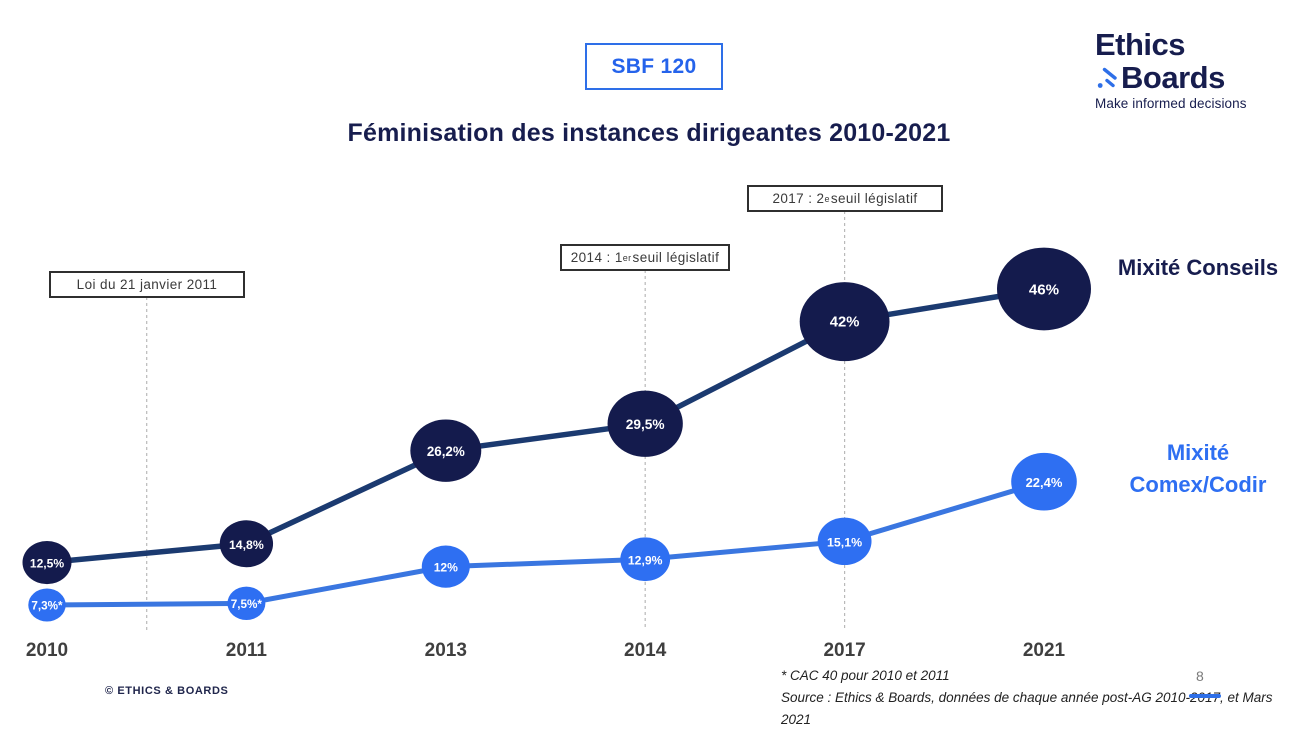 The width and height of the screenshot is (1298, 731). I want to click on data-point-label: 26,2%, so click(446, 451).